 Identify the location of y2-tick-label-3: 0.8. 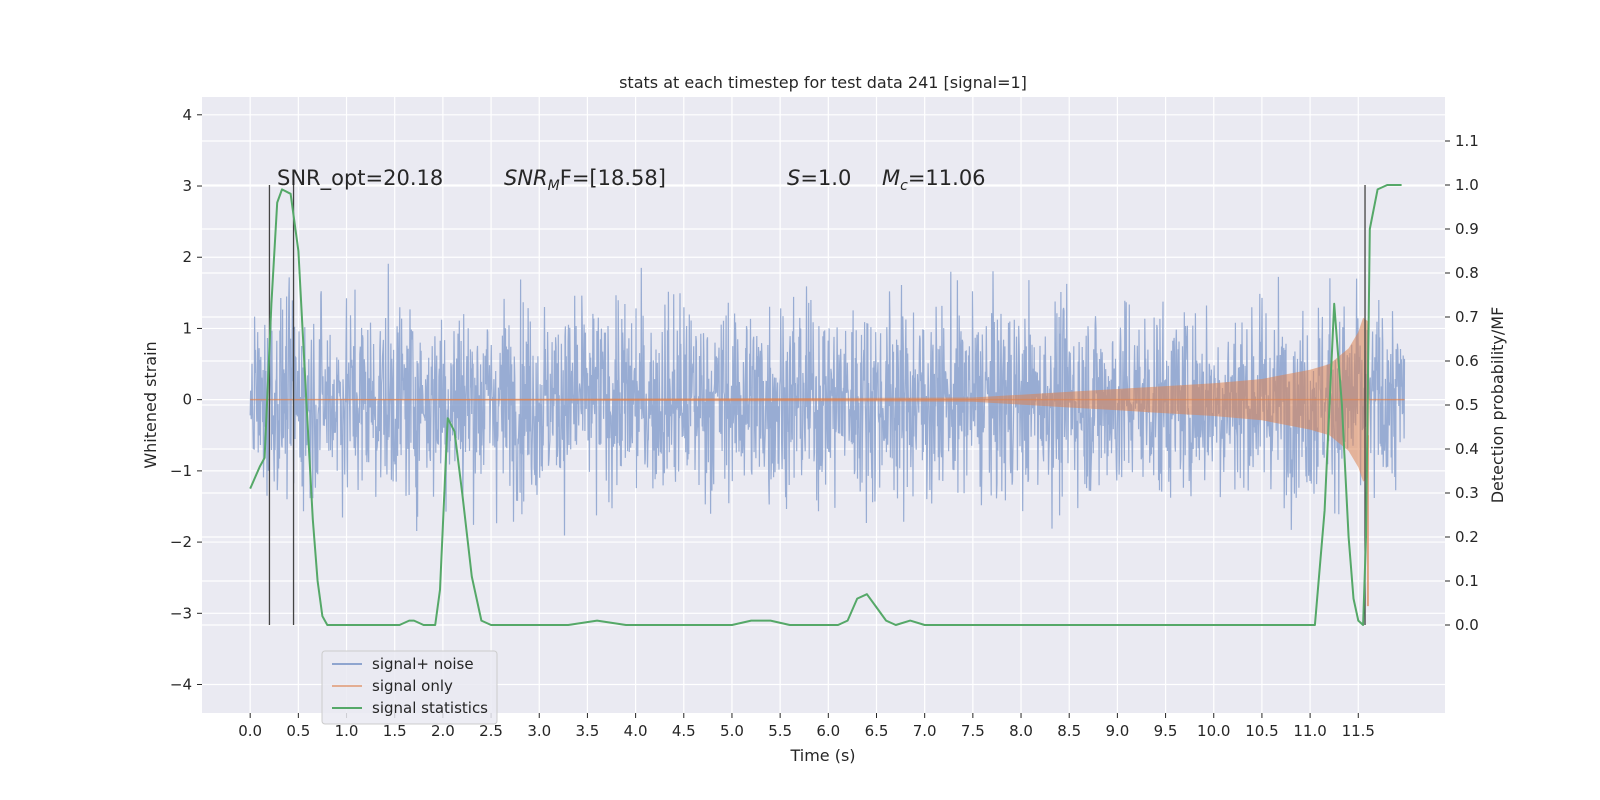
(1467, 273).